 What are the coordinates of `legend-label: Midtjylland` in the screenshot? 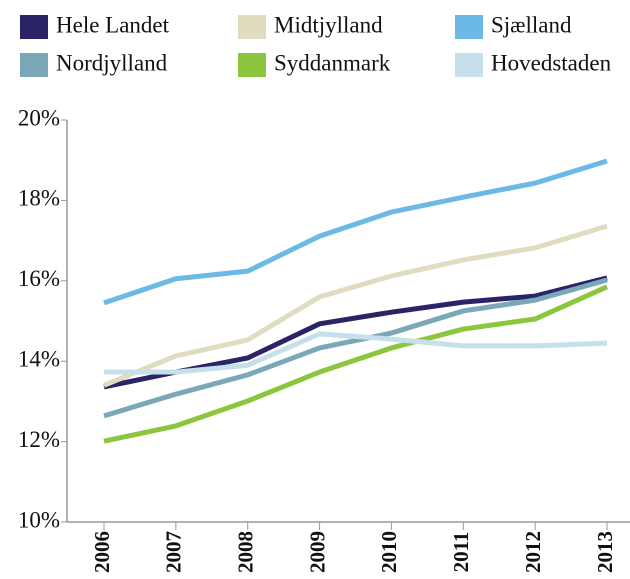 It's located at (328, 24).